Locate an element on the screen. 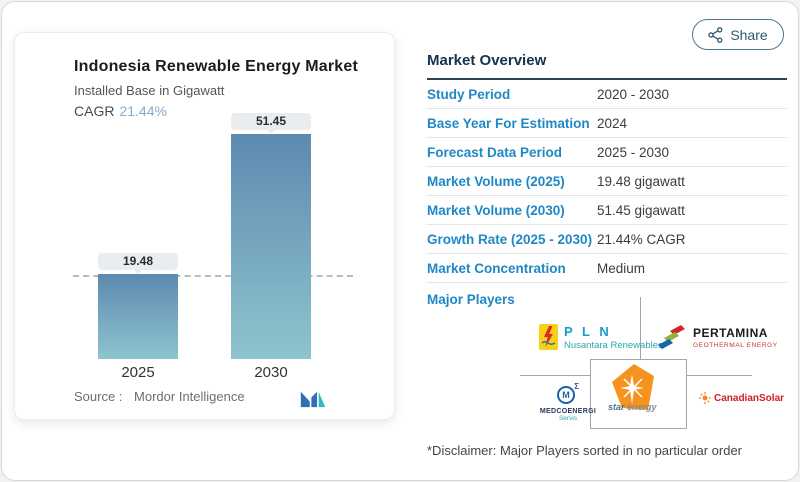 The width and height of the screenshot is (800, 482). row-label: Market Concentration is located at coordinates (496, 268).